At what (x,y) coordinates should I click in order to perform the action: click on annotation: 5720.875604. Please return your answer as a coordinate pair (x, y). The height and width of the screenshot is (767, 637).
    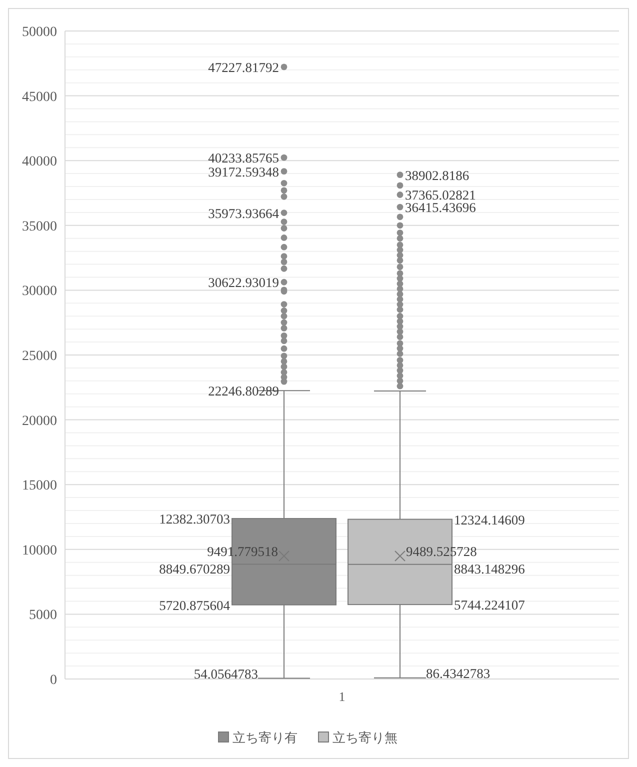
    Looking at the image, I should click on (194, 605).